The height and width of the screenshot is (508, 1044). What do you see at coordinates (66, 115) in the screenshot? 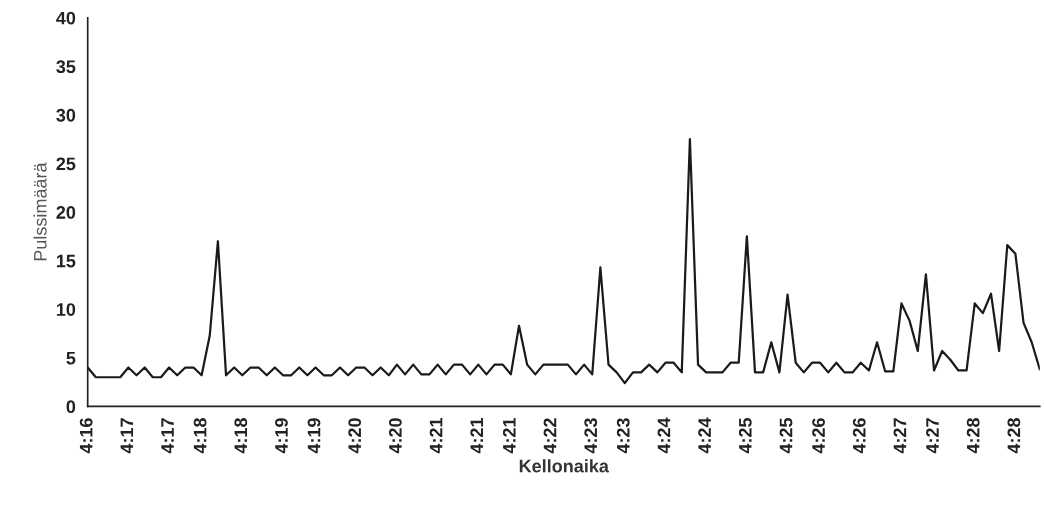
I see `y-tick-label: 30` at bounding box center [66, 115].